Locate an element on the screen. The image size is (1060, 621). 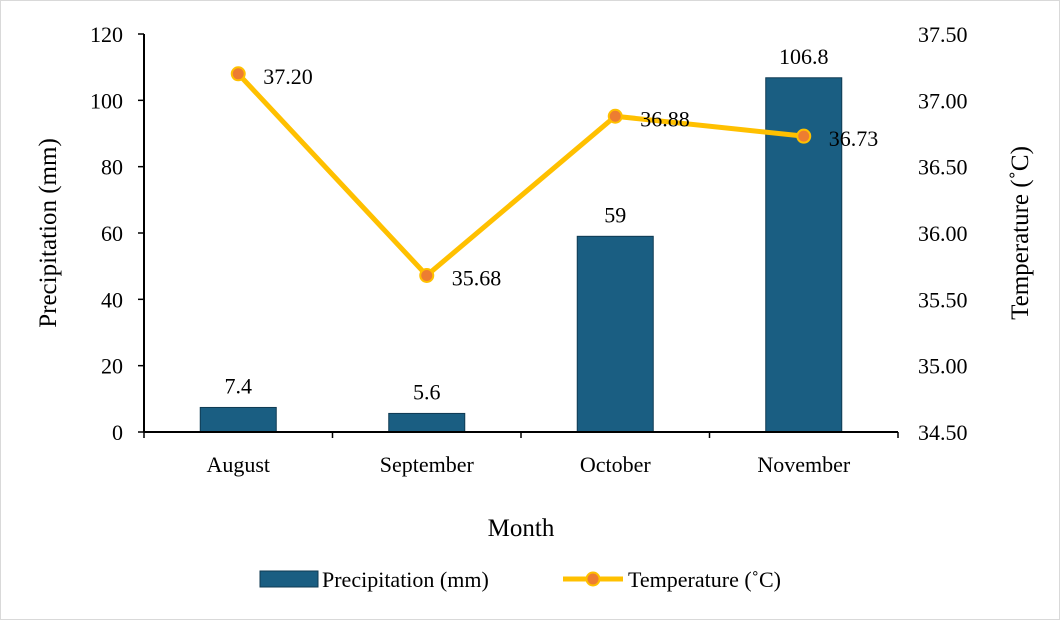
x-tick-label: October is located at coordinates (616, 464).